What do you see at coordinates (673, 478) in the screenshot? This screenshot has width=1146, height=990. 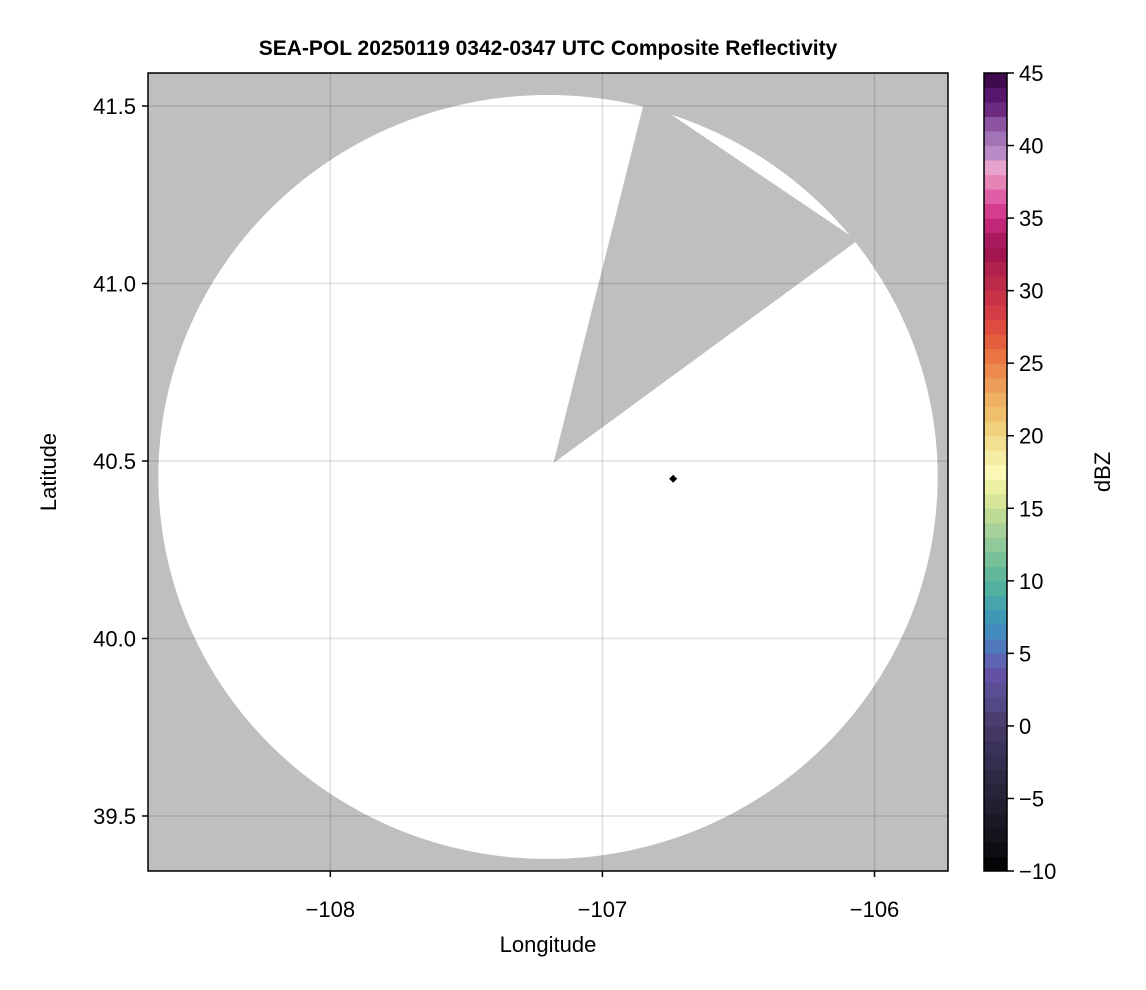 I see `radar-site-marker` at bounding box center [673, 478].